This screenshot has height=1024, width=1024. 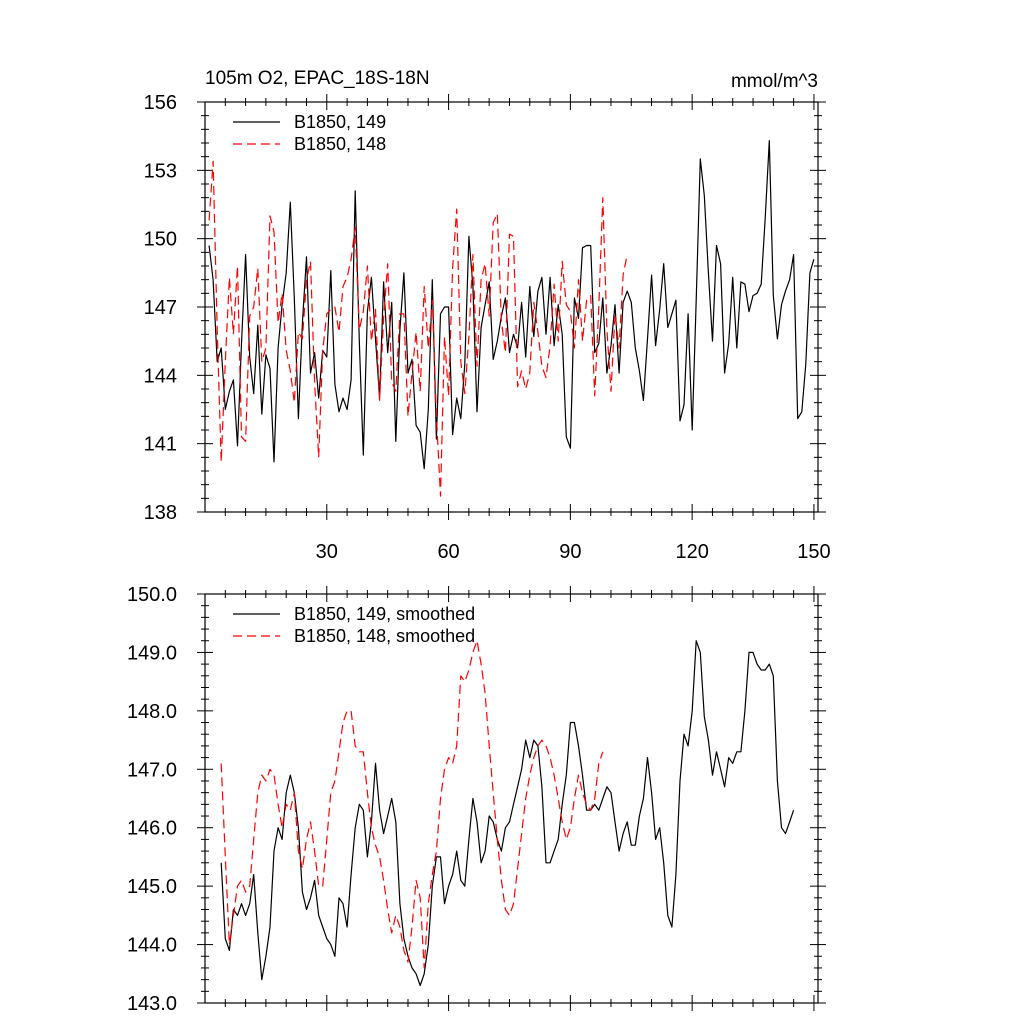 What do you see at coordinates (160, 240) in the screenshot?
I see `top-y-tick-label: 150` at bounding box center [160, 240].